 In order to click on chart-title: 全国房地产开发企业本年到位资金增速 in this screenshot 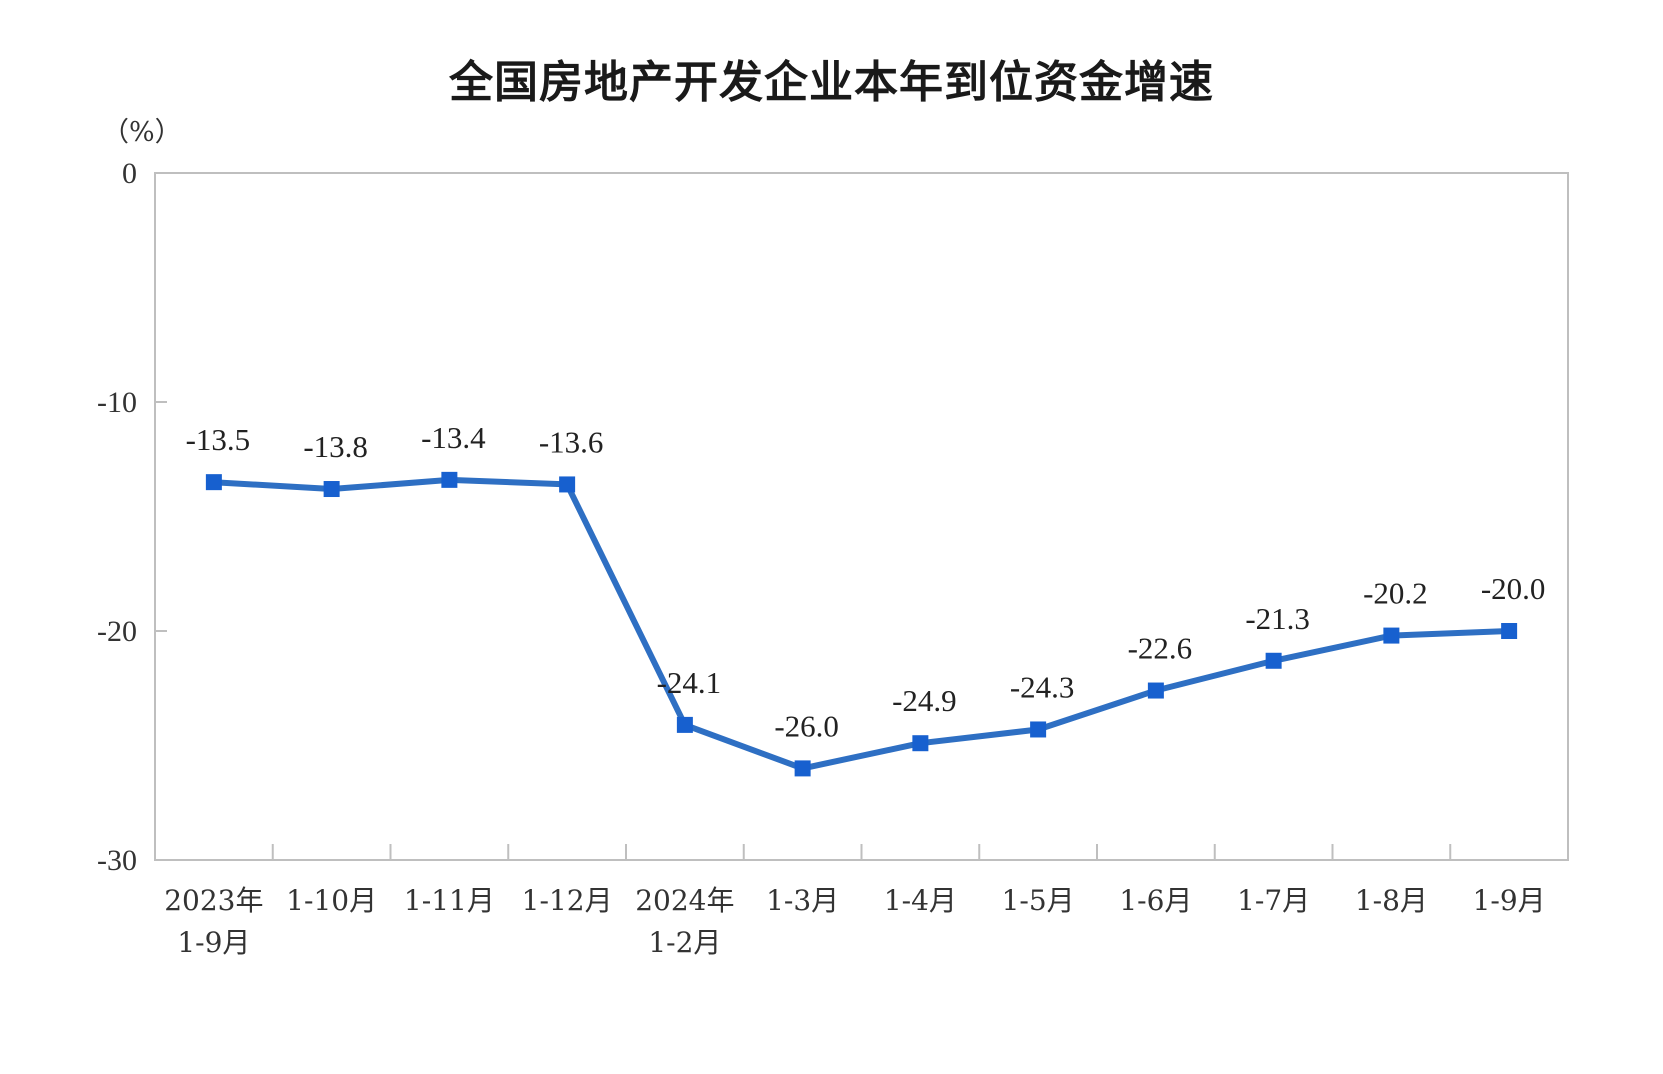, I will do `click(831, 82)`.